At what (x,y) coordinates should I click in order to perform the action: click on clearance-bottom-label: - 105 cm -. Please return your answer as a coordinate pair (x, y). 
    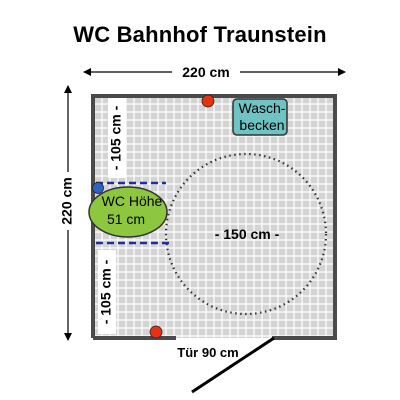
    Looking at the image, I should click on (106, 291).